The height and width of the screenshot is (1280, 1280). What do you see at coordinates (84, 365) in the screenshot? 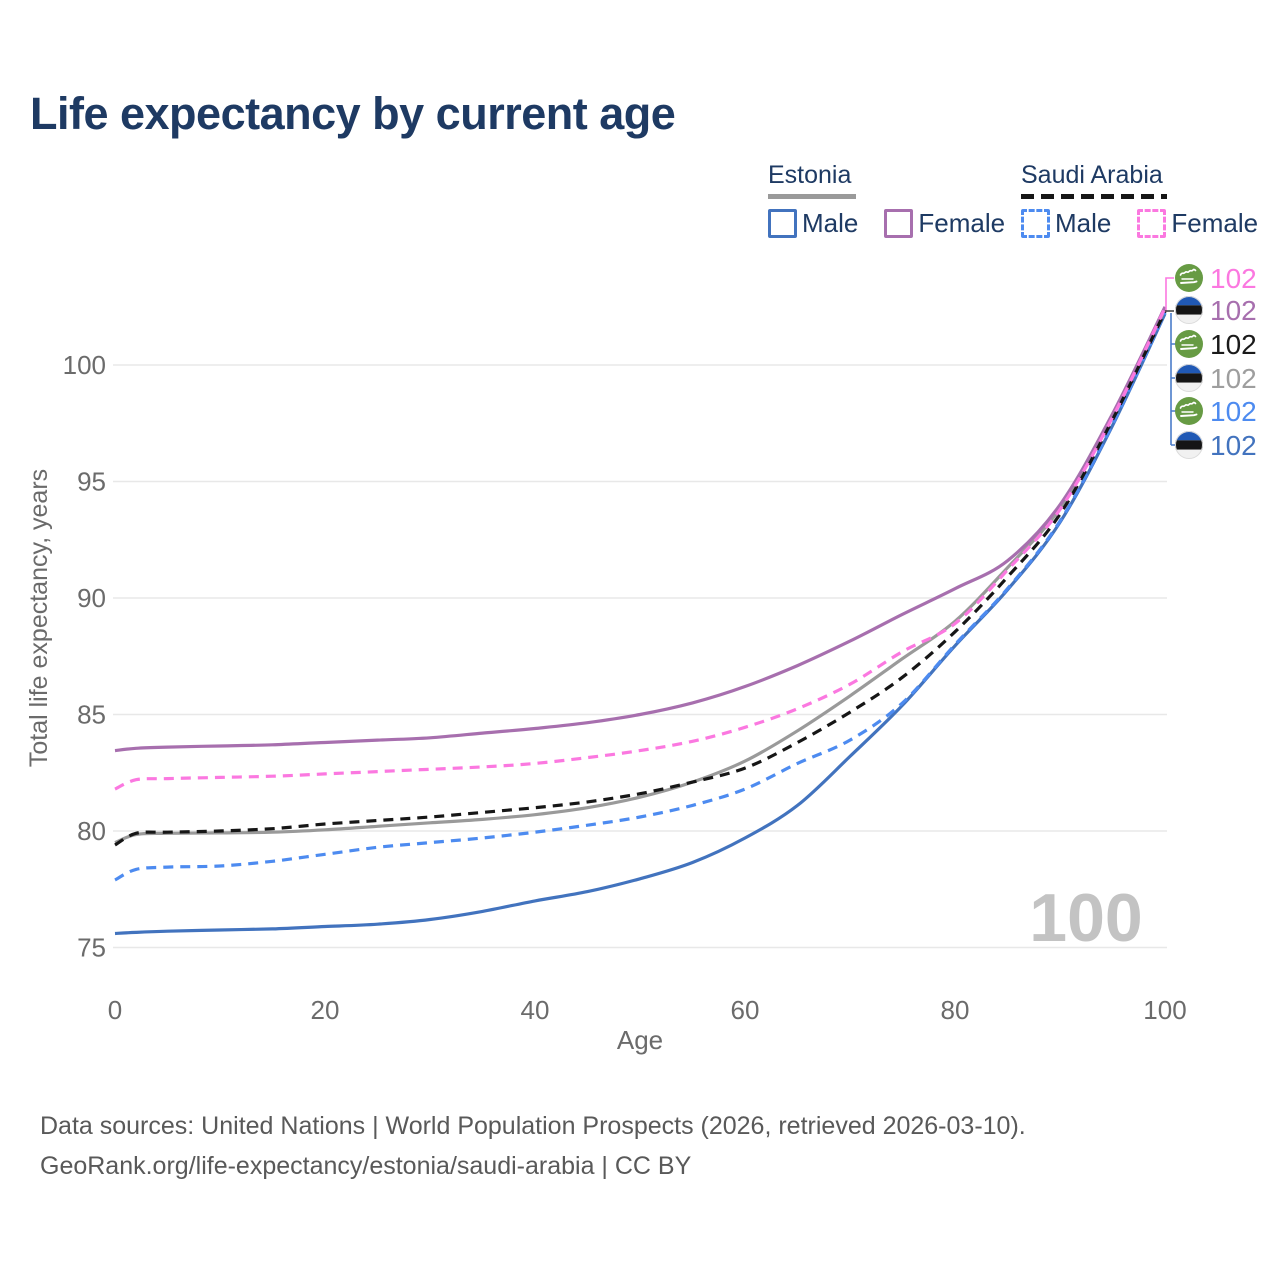
I see `y-tick-label-100: 100` at bounding box center [84, 365].